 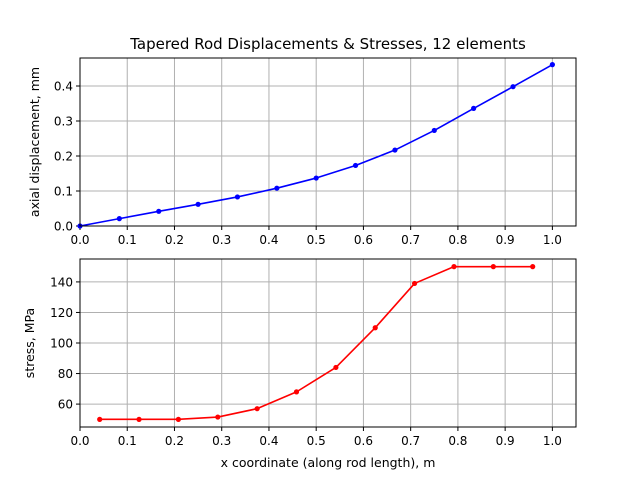 What do you see at coordinates (316, 240) in the screenshot?
I see `top-x-tick-label: 0.5` at bounding box center [316, 240].